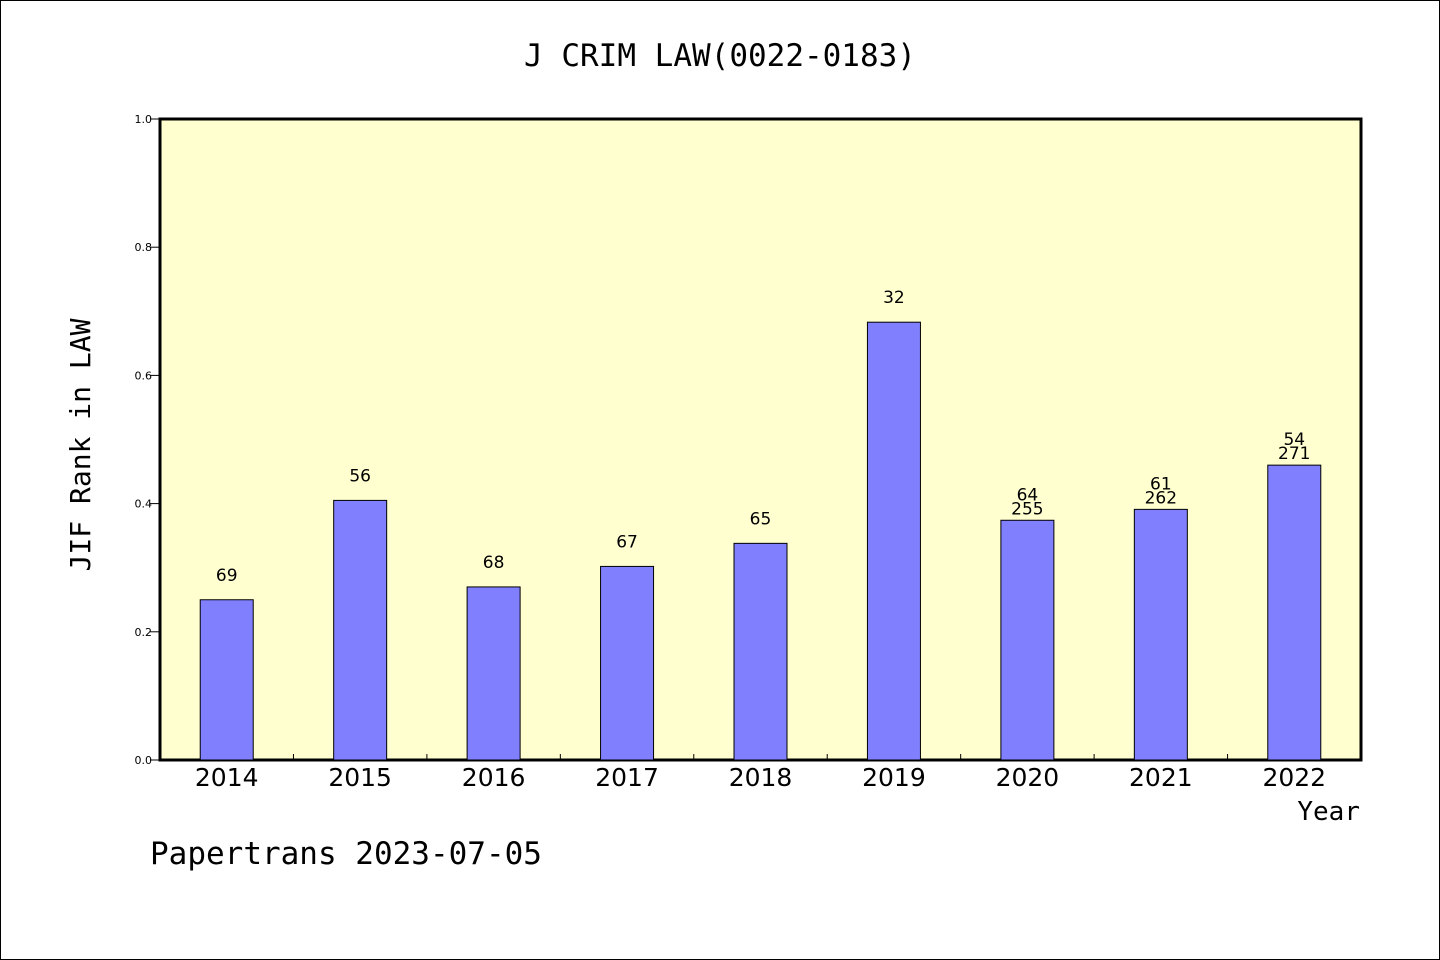 Image resolution: width=1440 pixels, height=960 pixels. Describe the element at coordinates (720, 56) in the screenshot. I see `chart-title: J CRIM LAW(0022-0183)` at that location.